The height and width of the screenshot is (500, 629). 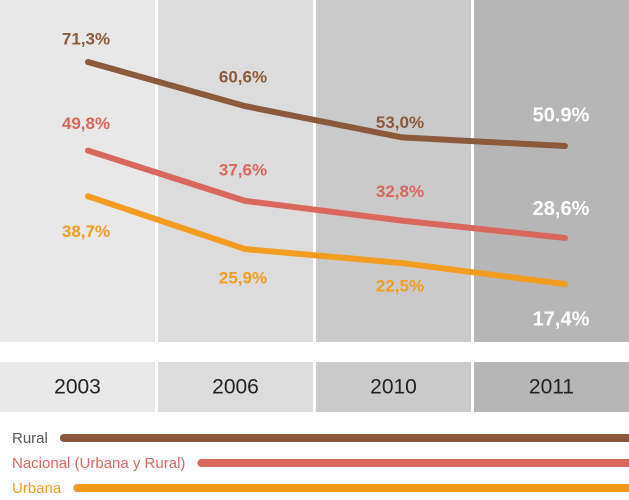 I want to click on value-label: 22,5%, so click(x=400, y=286).